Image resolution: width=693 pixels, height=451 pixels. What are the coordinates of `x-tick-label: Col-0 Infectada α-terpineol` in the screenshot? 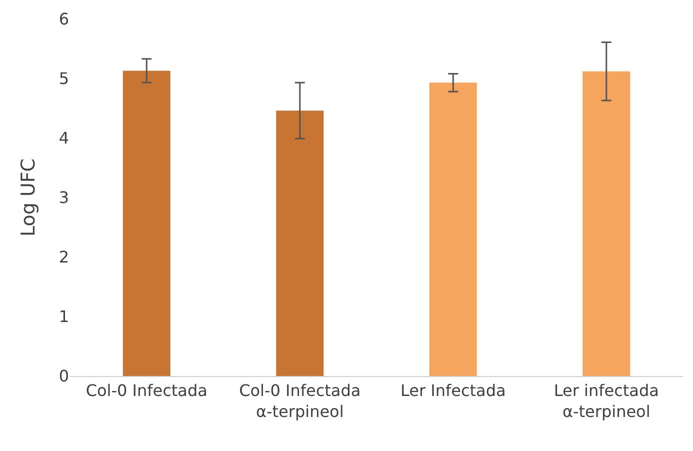 It's located at (300, 401).